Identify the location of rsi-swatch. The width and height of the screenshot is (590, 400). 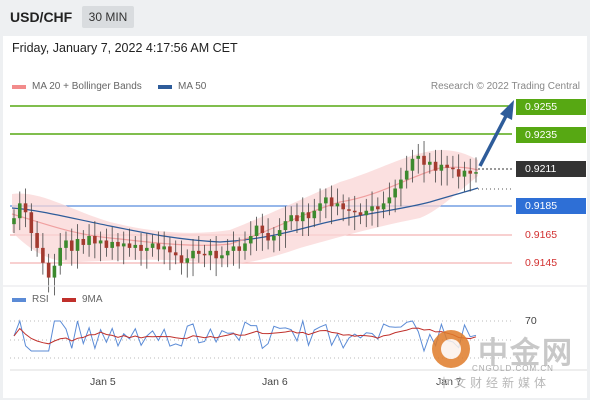
(19, 299).